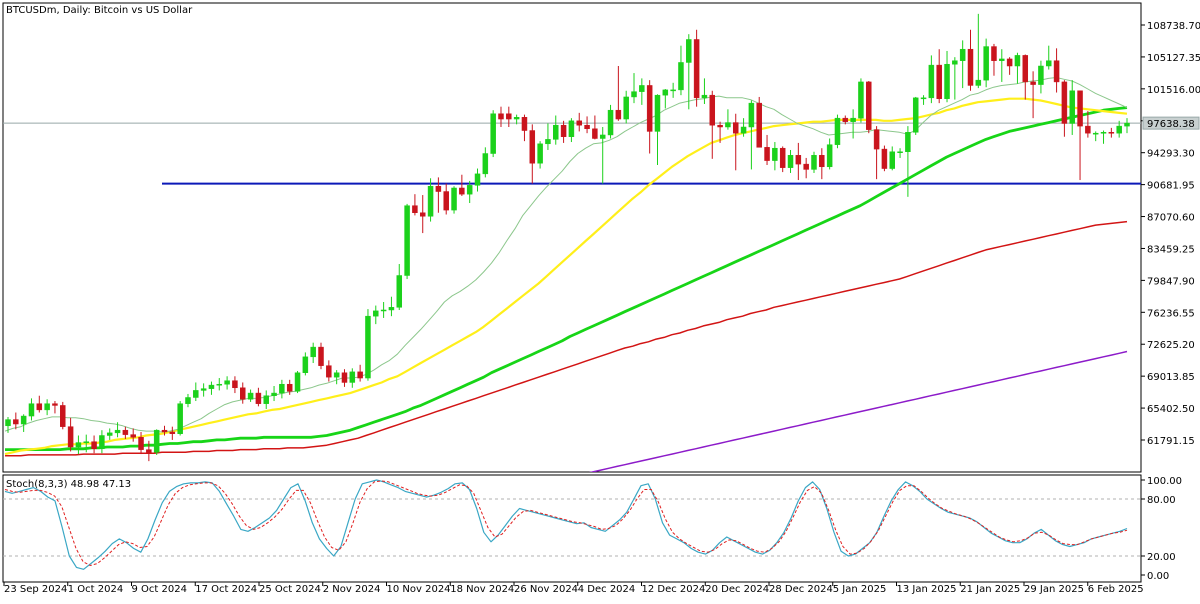 The width and height of the screenshot is (1200, 604). I want to click on time-axis-label: 6 Feb 2025, so click(1116, 589).